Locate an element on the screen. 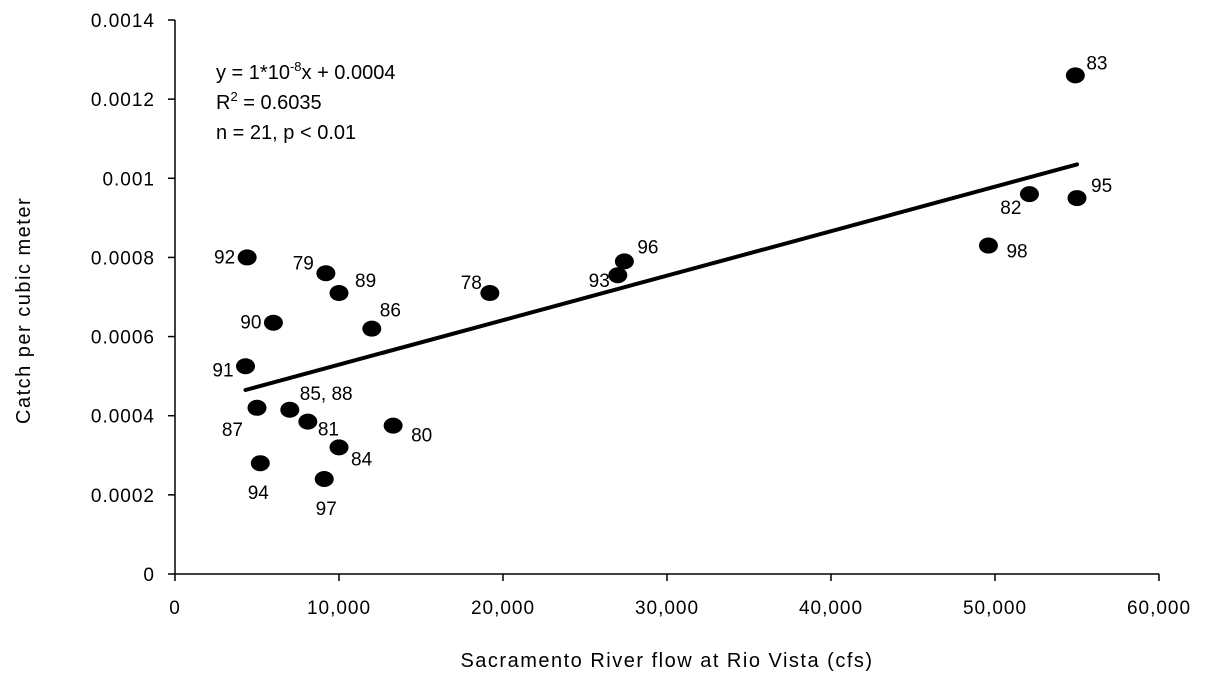  y-tick-label: 0.0006 is located at coordinates (123, 338).